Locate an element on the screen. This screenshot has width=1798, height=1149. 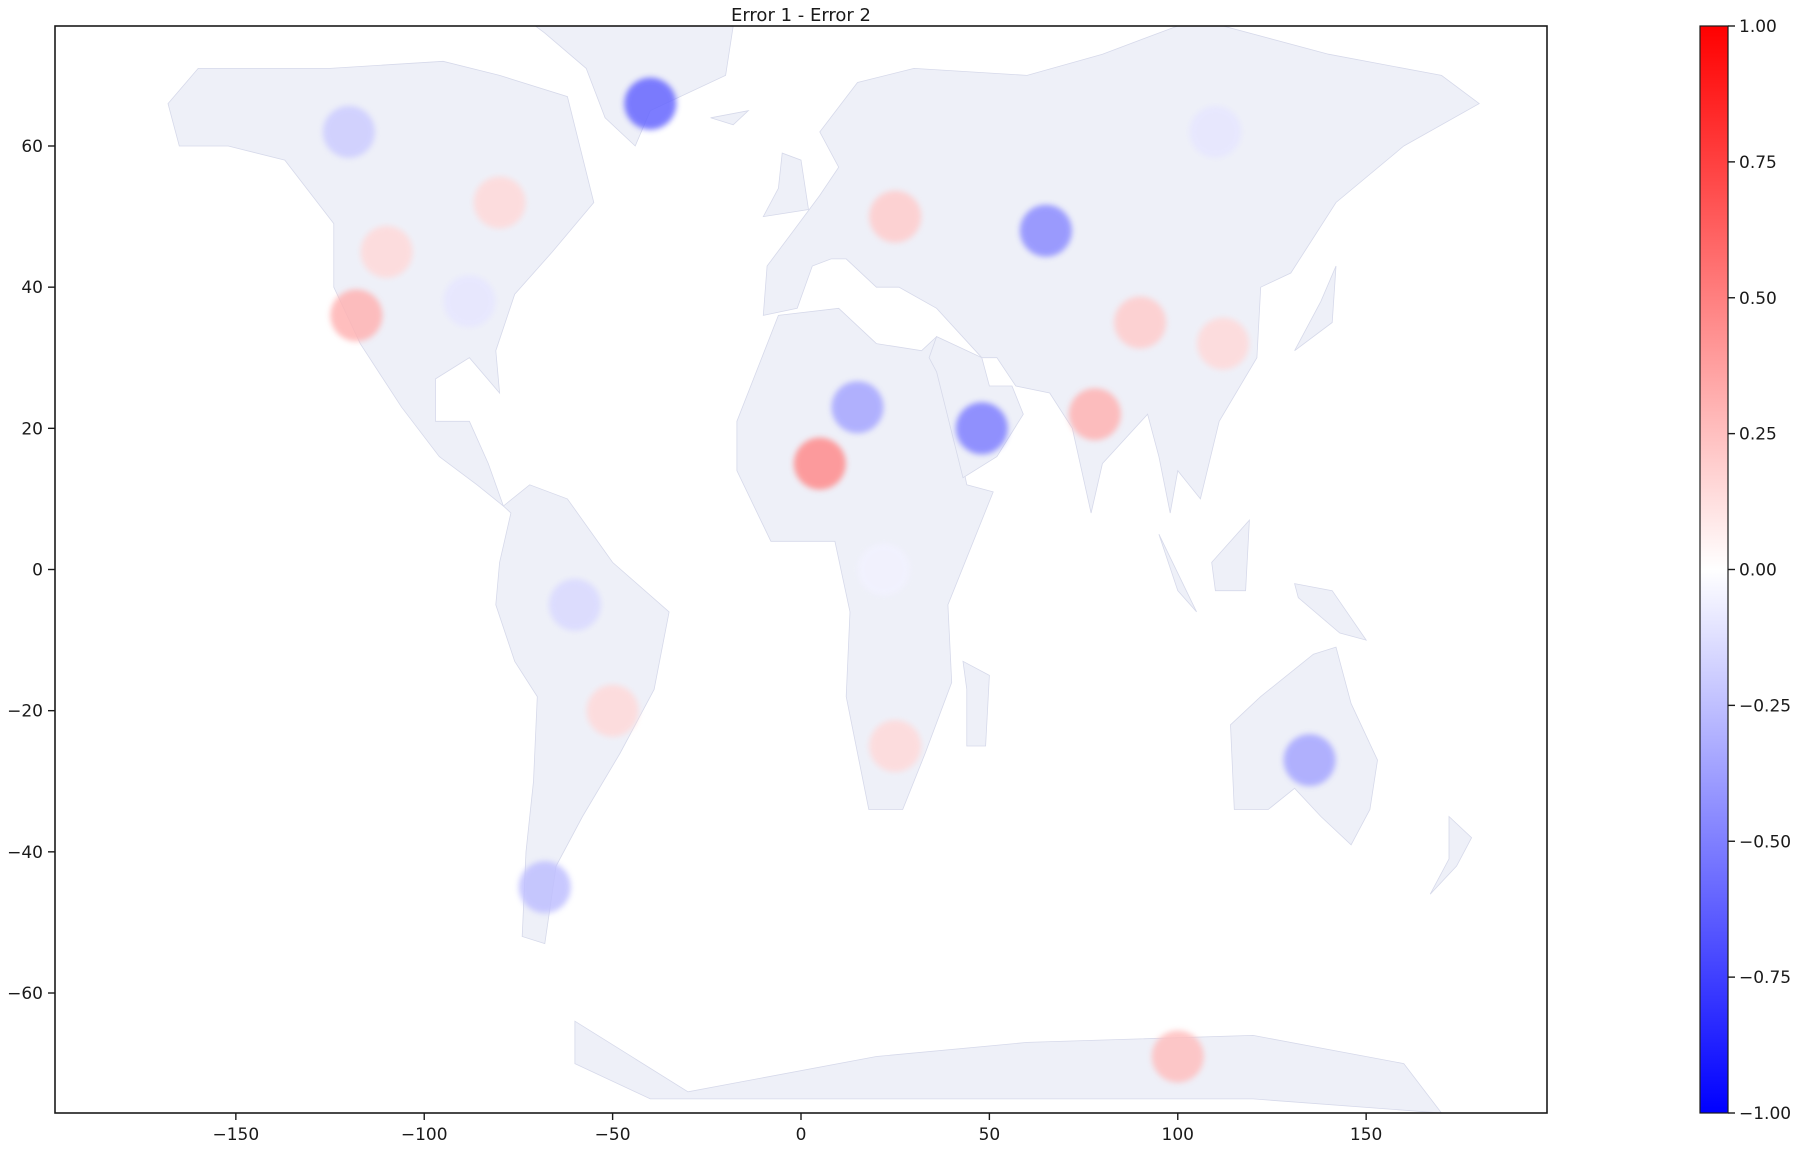
chart-title: Error 1 - Error 2 is located at coordinates (801, 15).